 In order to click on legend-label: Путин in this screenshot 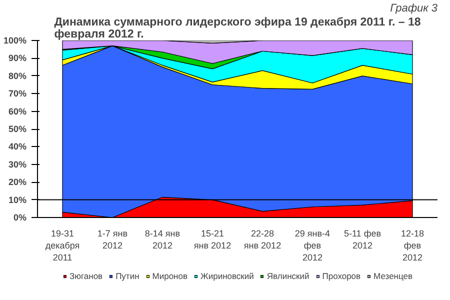, I will do `click(128, 276)`.